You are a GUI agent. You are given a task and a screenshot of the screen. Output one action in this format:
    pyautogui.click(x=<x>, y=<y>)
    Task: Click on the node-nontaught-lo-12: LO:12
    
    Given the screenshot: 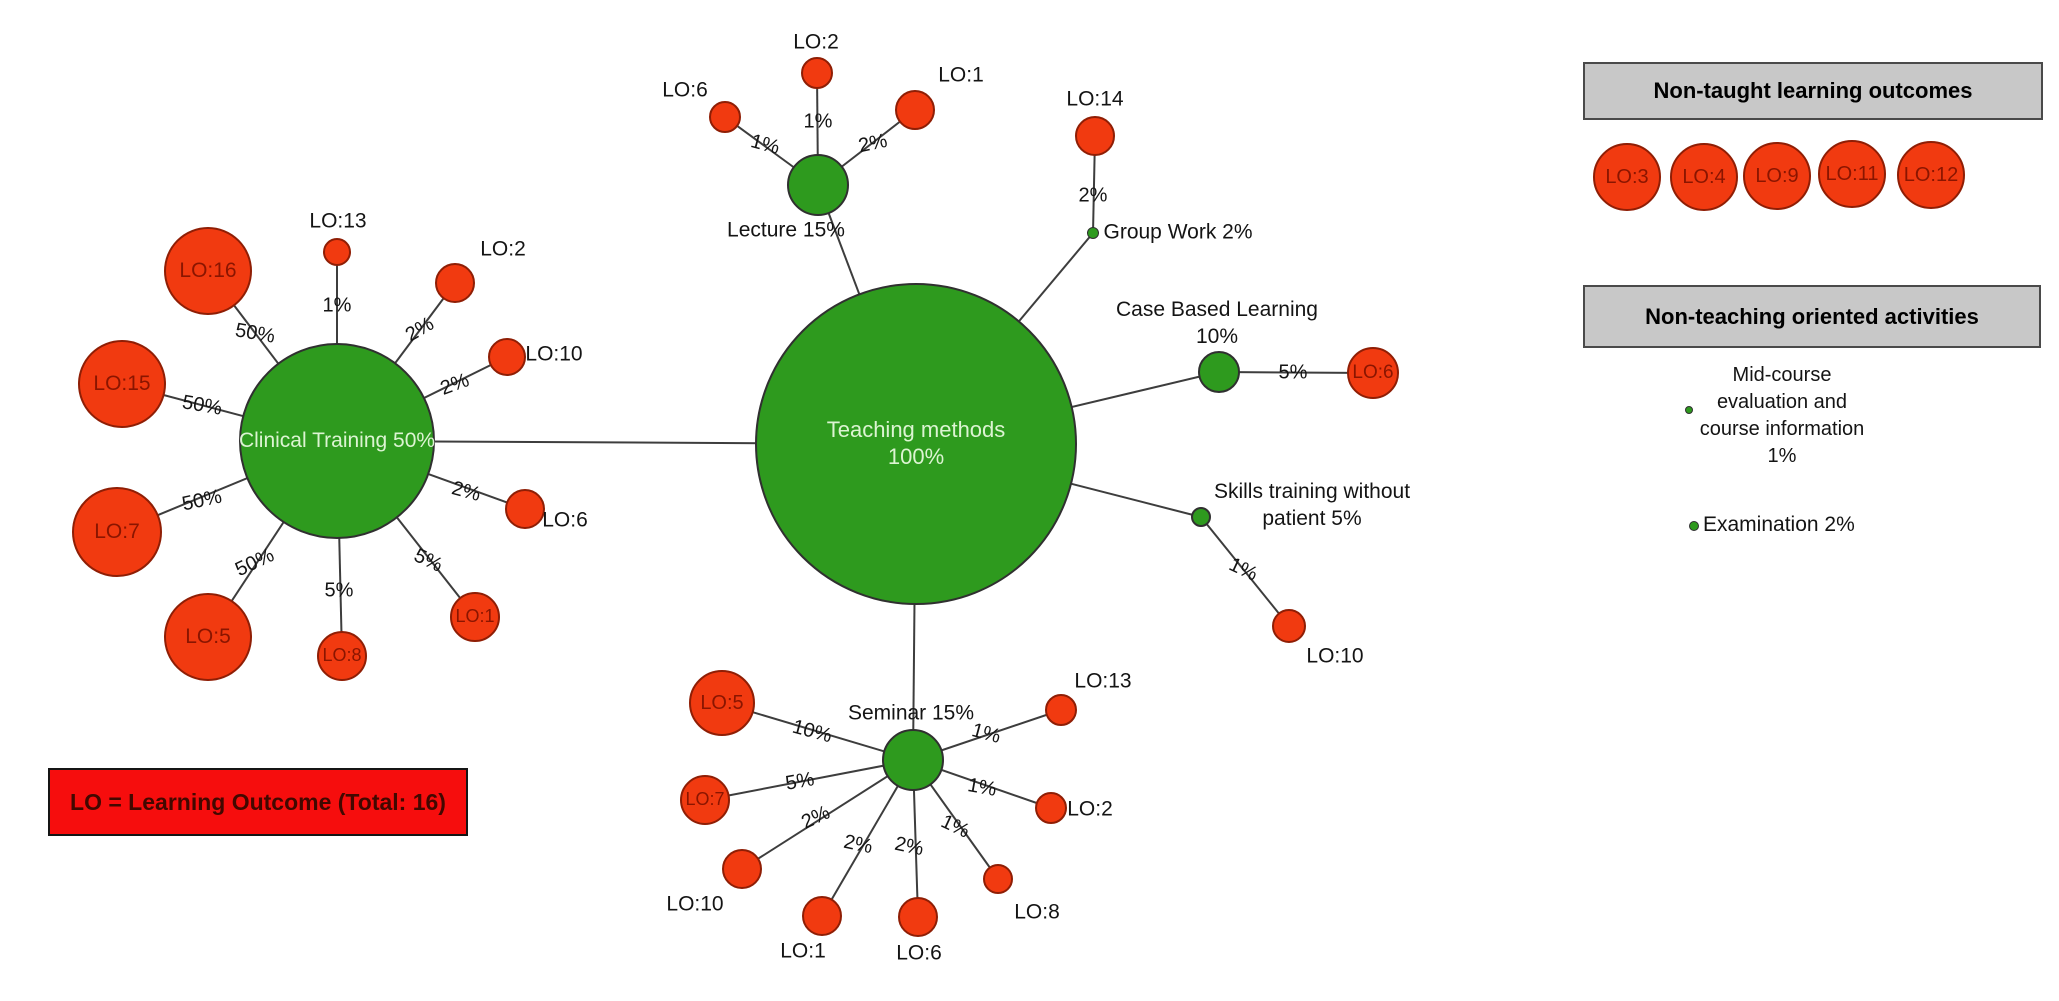 What is the action you would take?
    pyautogui.click(x=1931, y=175)
    